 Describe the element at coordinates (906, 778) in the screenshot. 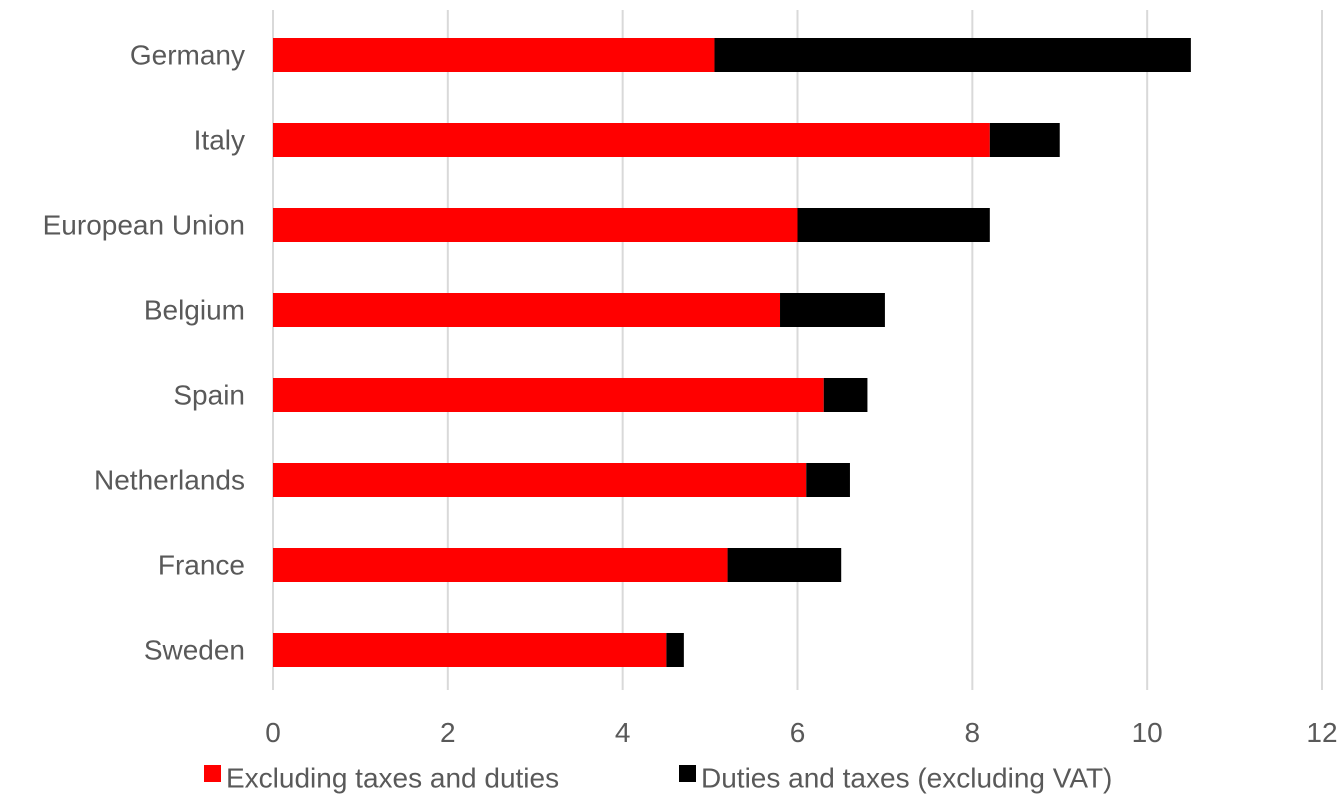

I see `legend-label-2: Duties and taxes (excluding VAT)` at that location.